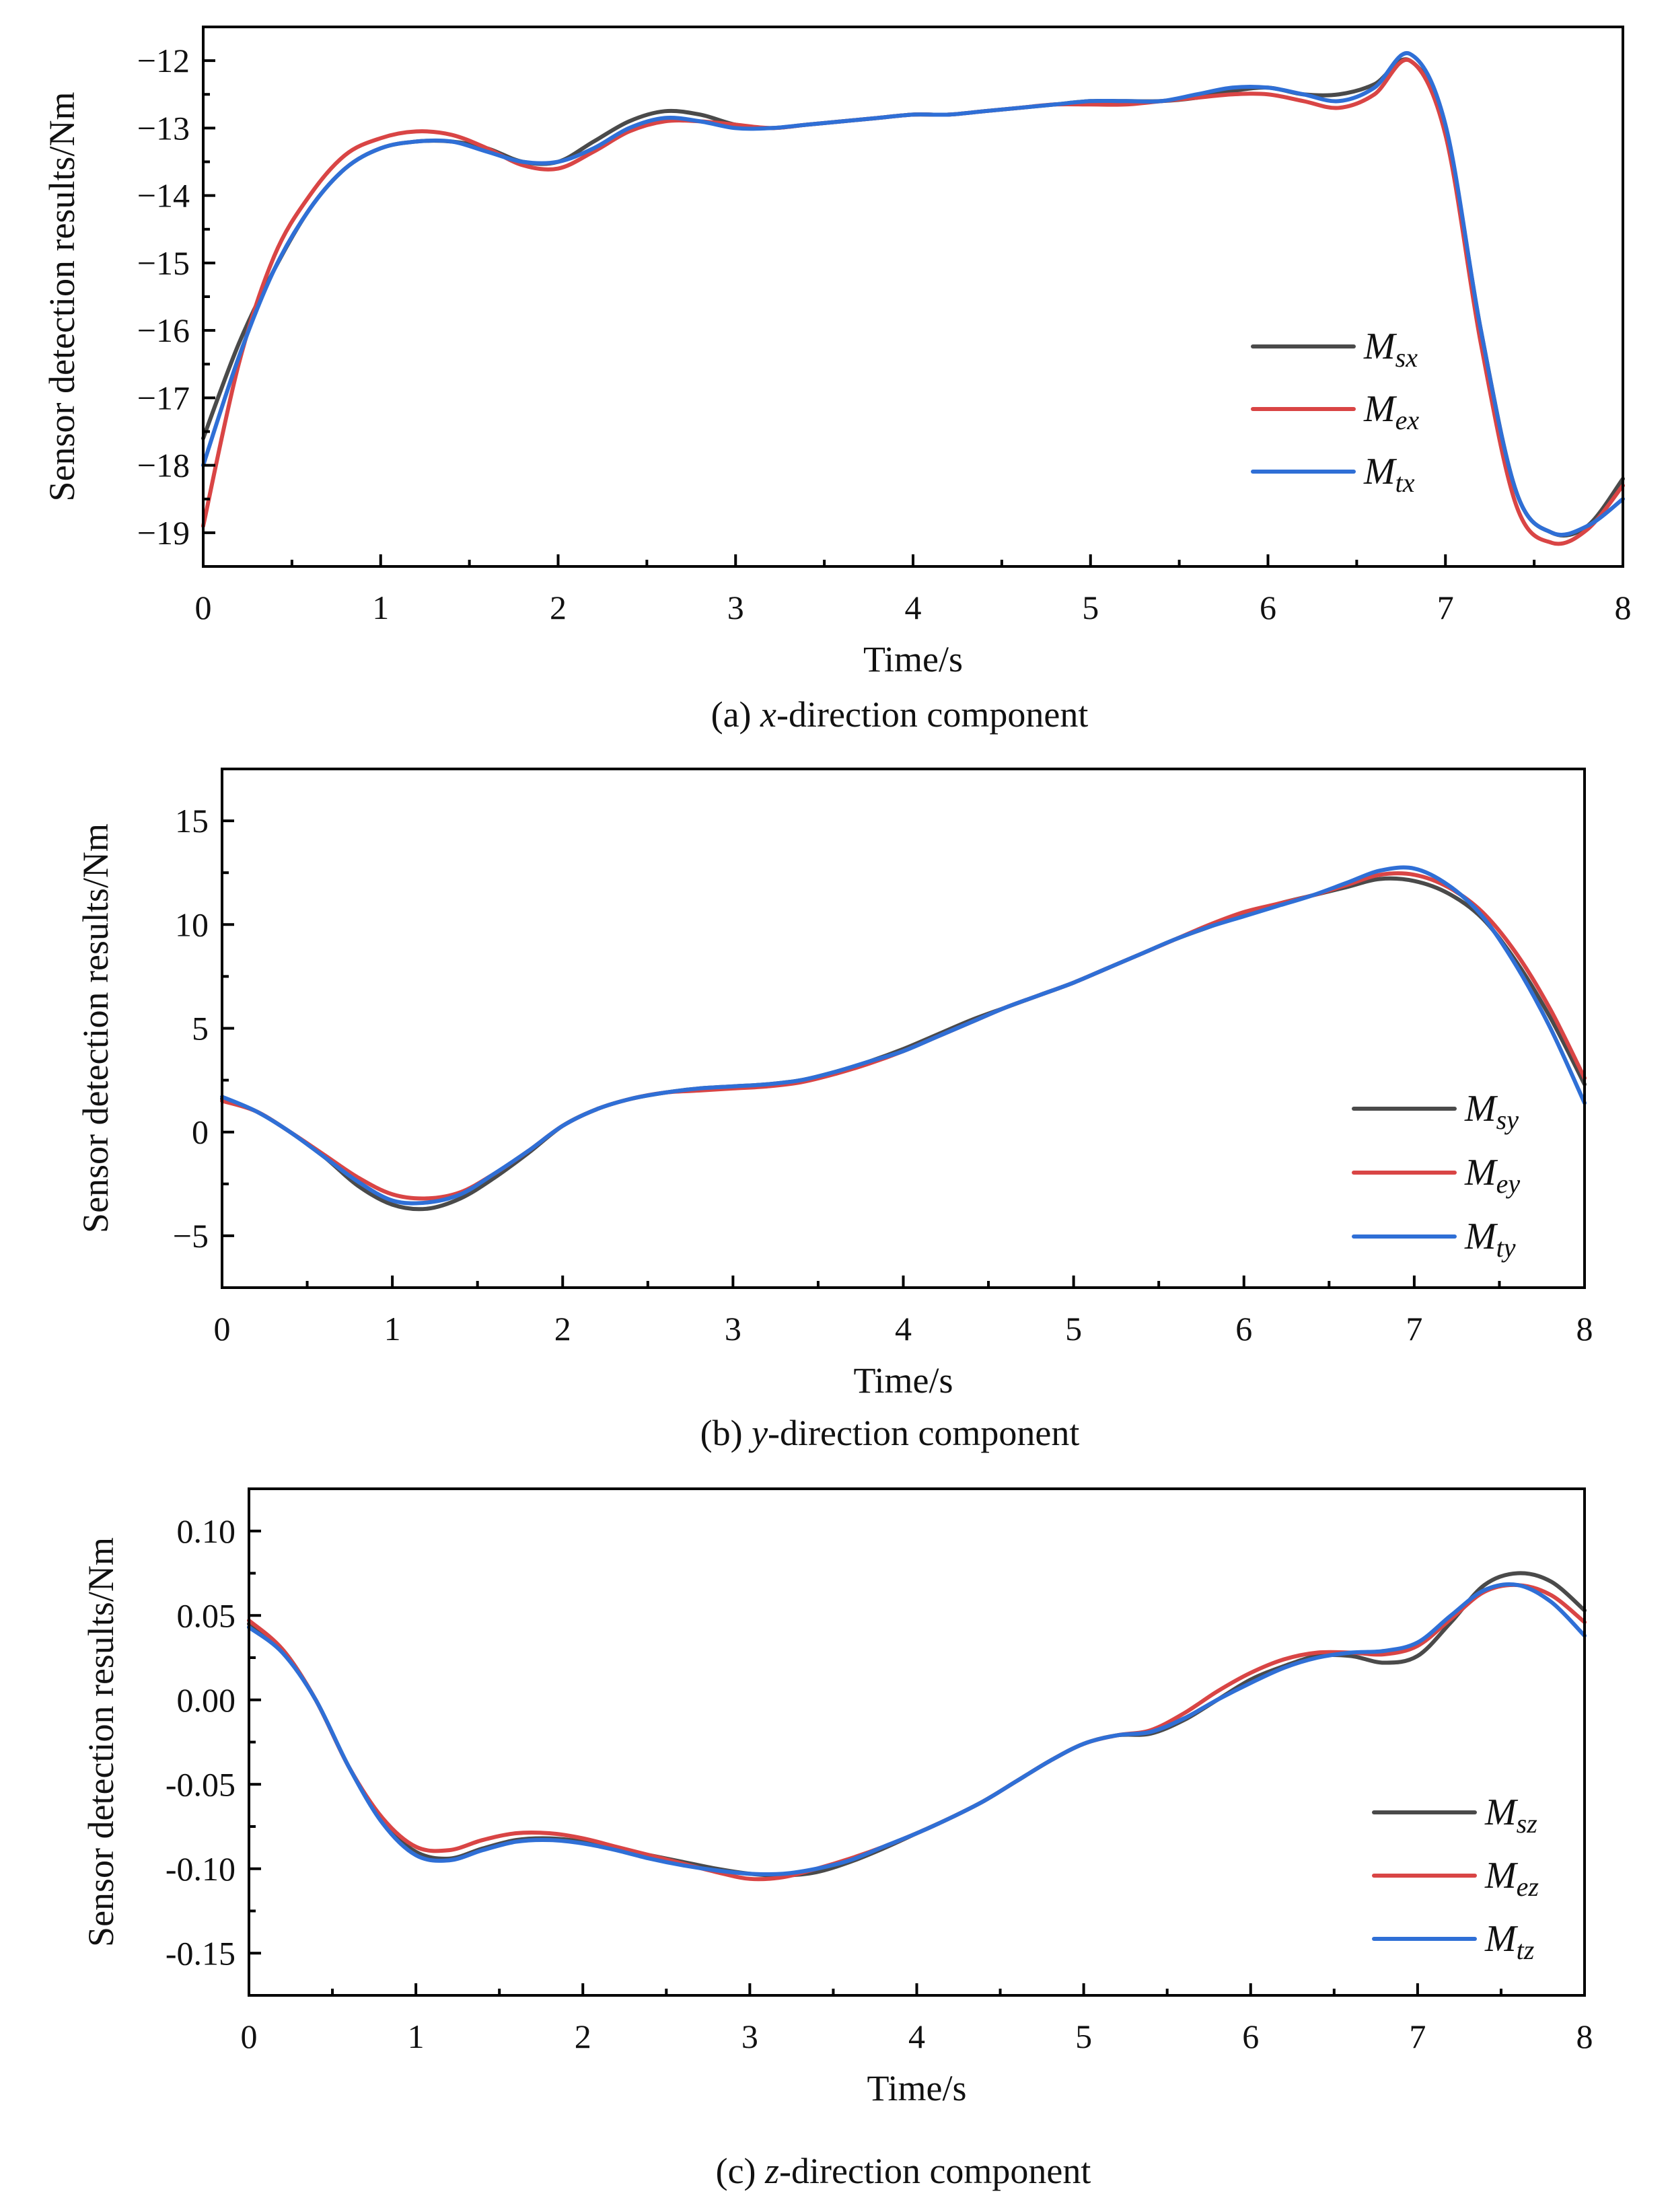 This screenshot has height=2212, width=1670. What do you see at coordinates (206, 1531) in the screenshot?
I see `y-tick-label: 0.10` at bounding box center [206, 1531].